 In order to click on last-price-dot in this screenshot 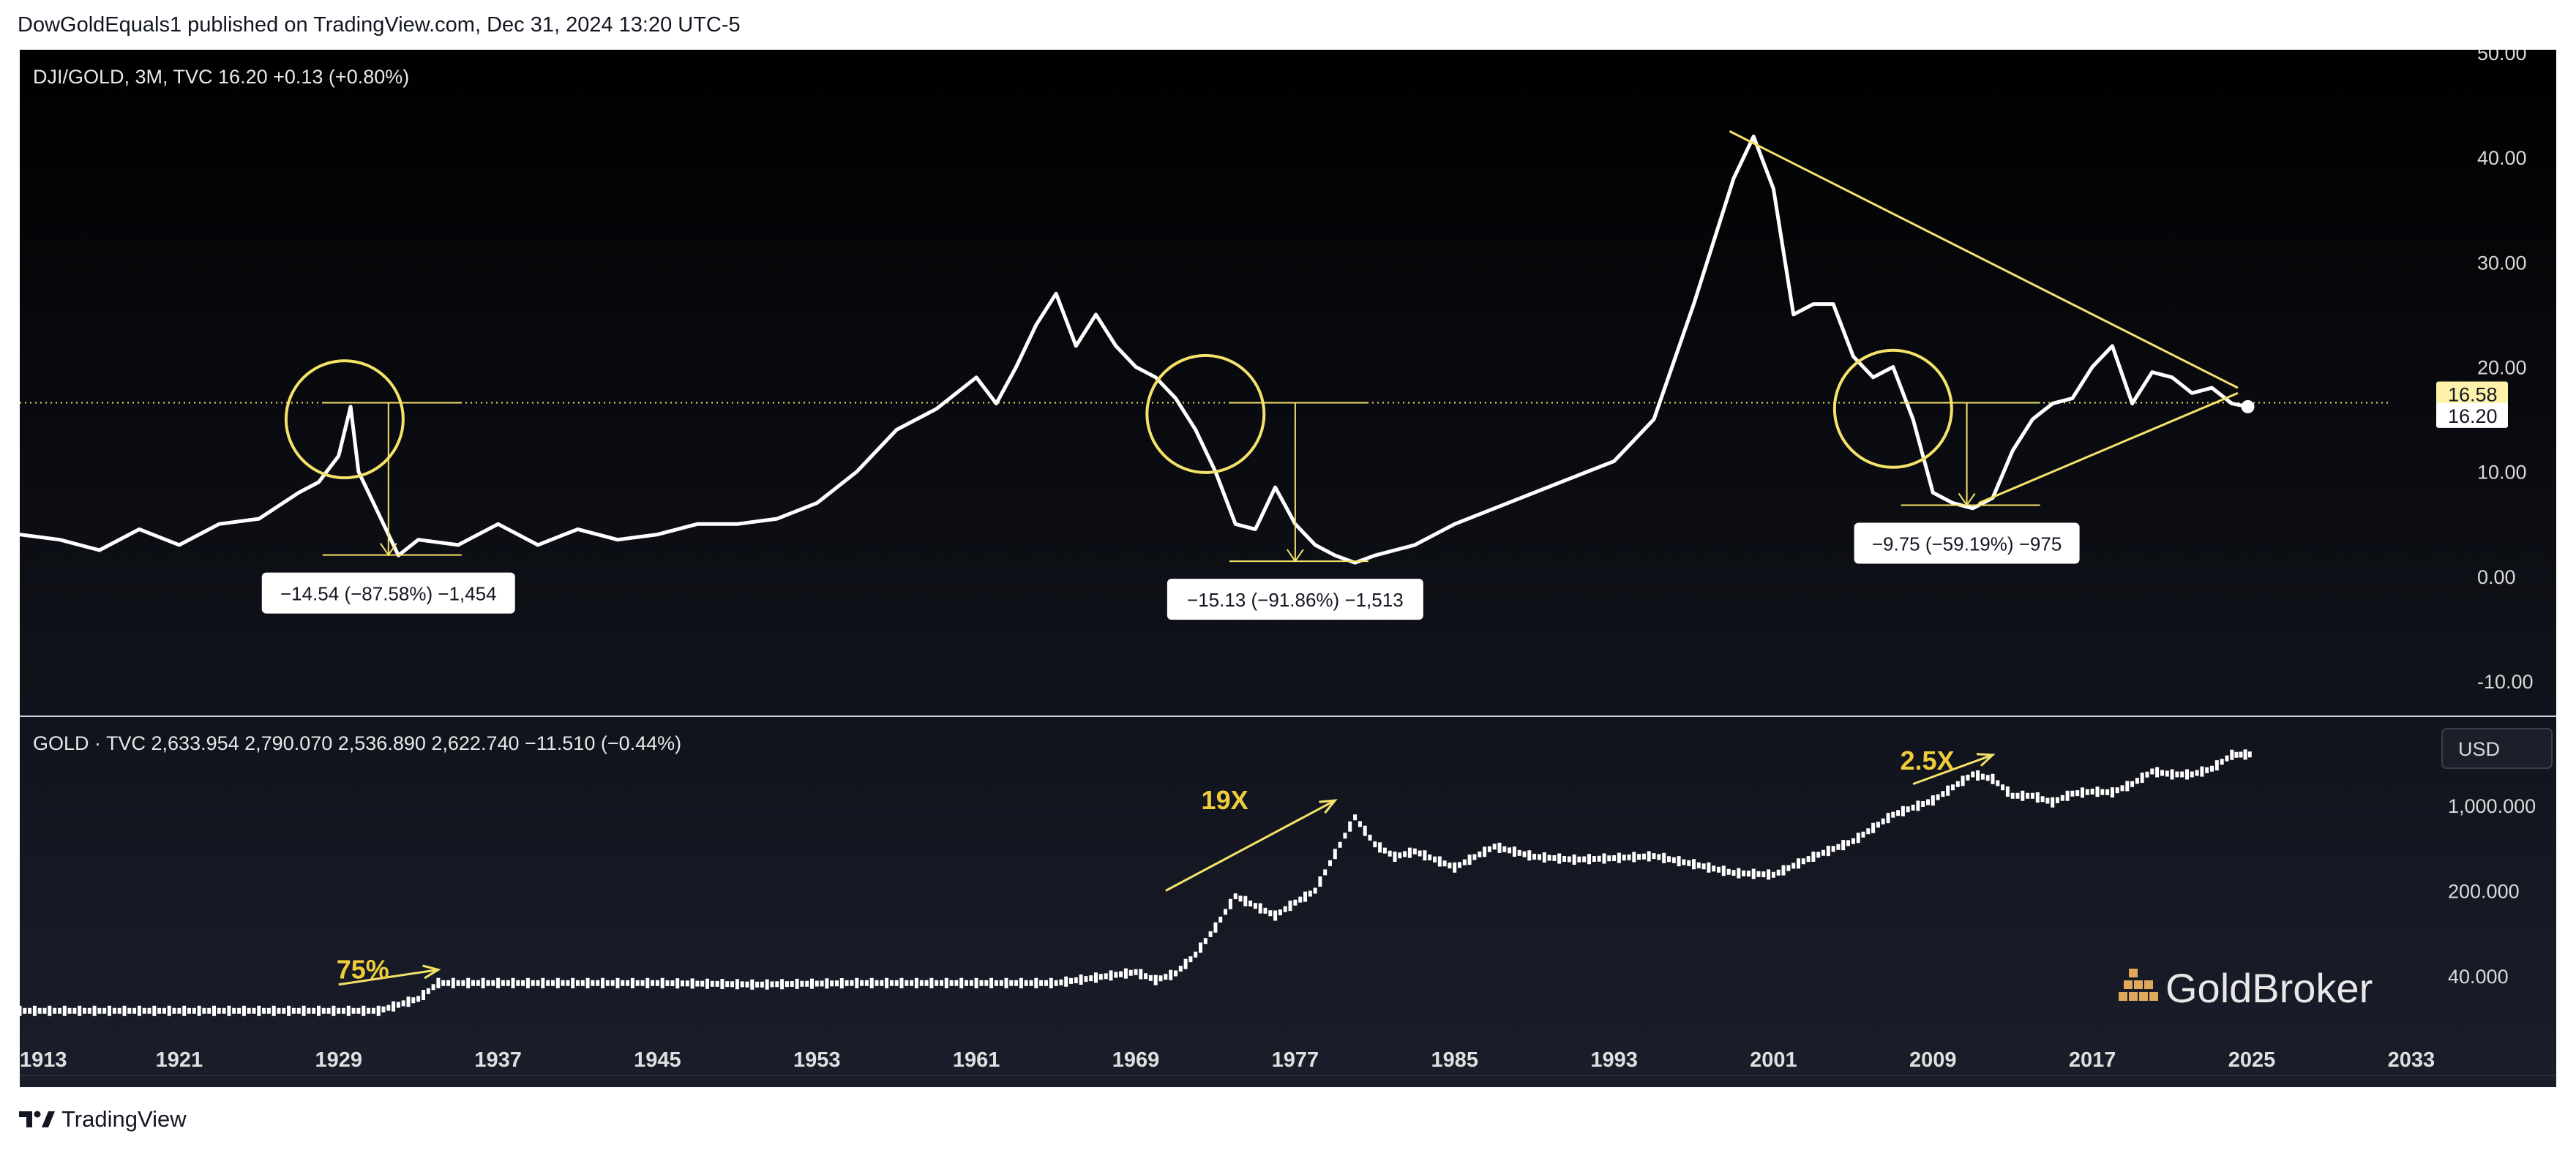, I will do `click(2248, 406)`.